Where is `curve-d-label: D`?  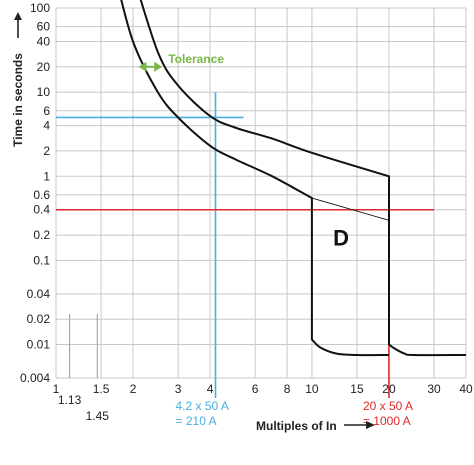
curve-d-label: D is located at coordinates (341, 238).